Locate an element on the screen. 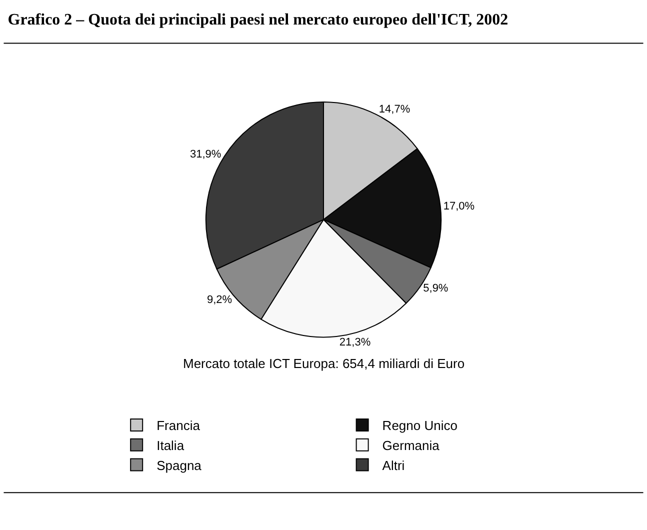 This screenshot has height=530, width=647. data-label: 5,9% is located at coordinates (435, 288).